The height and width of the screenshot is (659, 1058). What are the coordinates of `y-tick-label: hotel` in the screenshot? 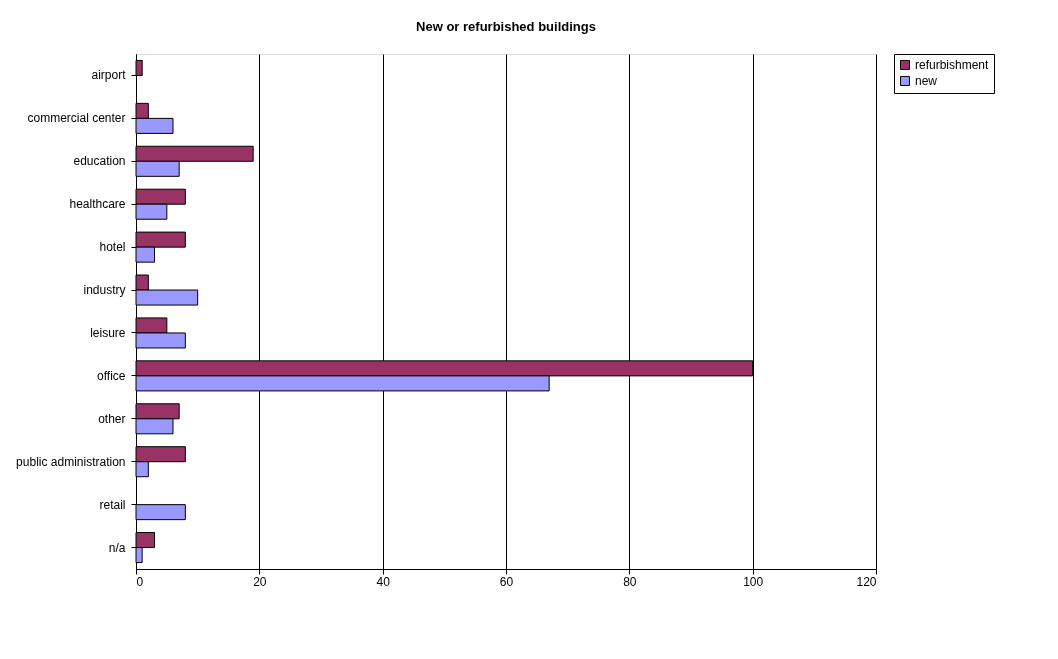 It's located at (112, 247).